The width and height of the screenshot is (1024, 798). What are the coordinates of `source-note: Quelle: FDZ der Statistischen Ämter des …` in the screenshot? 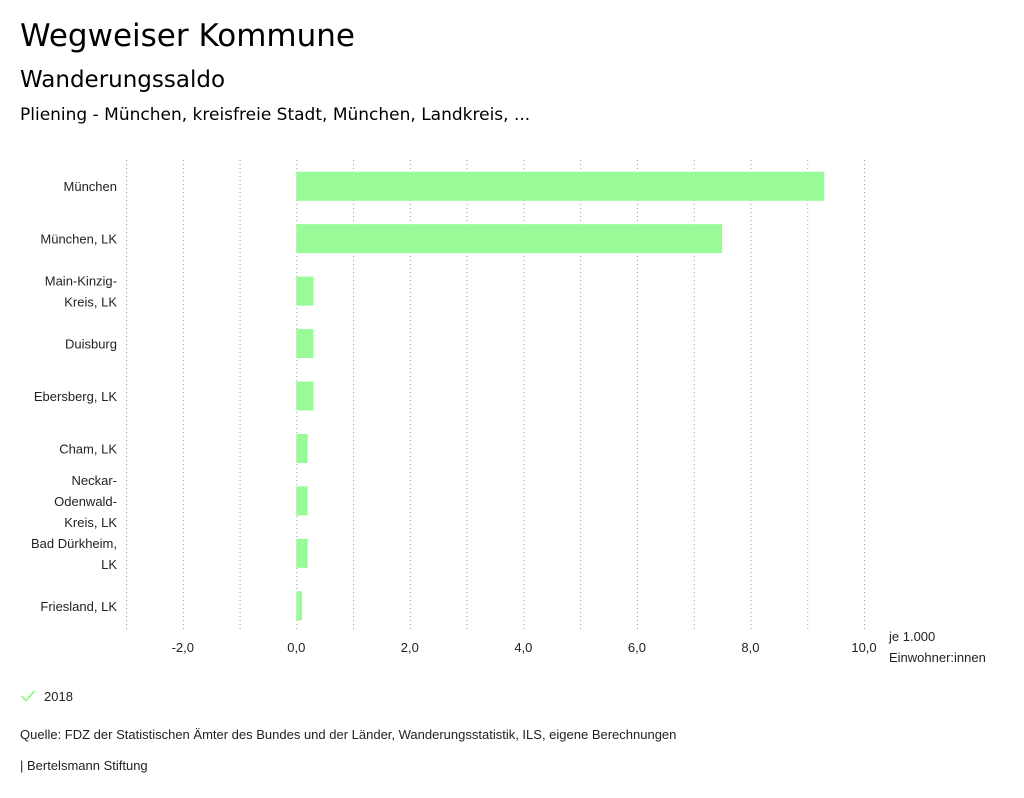 It's located at (348, 734).